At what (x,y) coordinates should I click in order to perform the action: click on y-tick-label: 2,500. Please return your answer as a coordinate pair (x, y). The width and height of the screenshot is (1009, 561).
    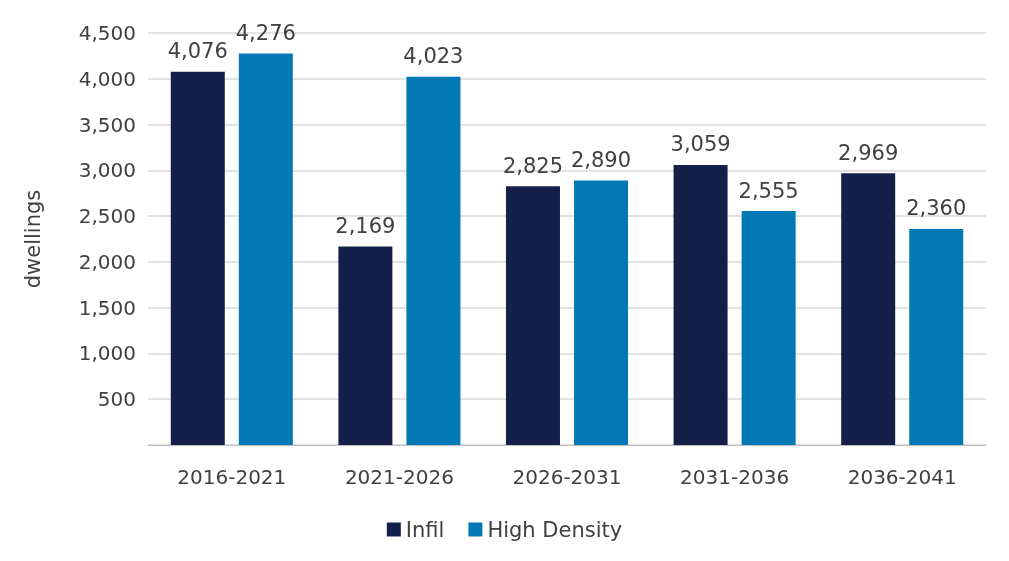
    Looking at the image, I should click on (107, 216).